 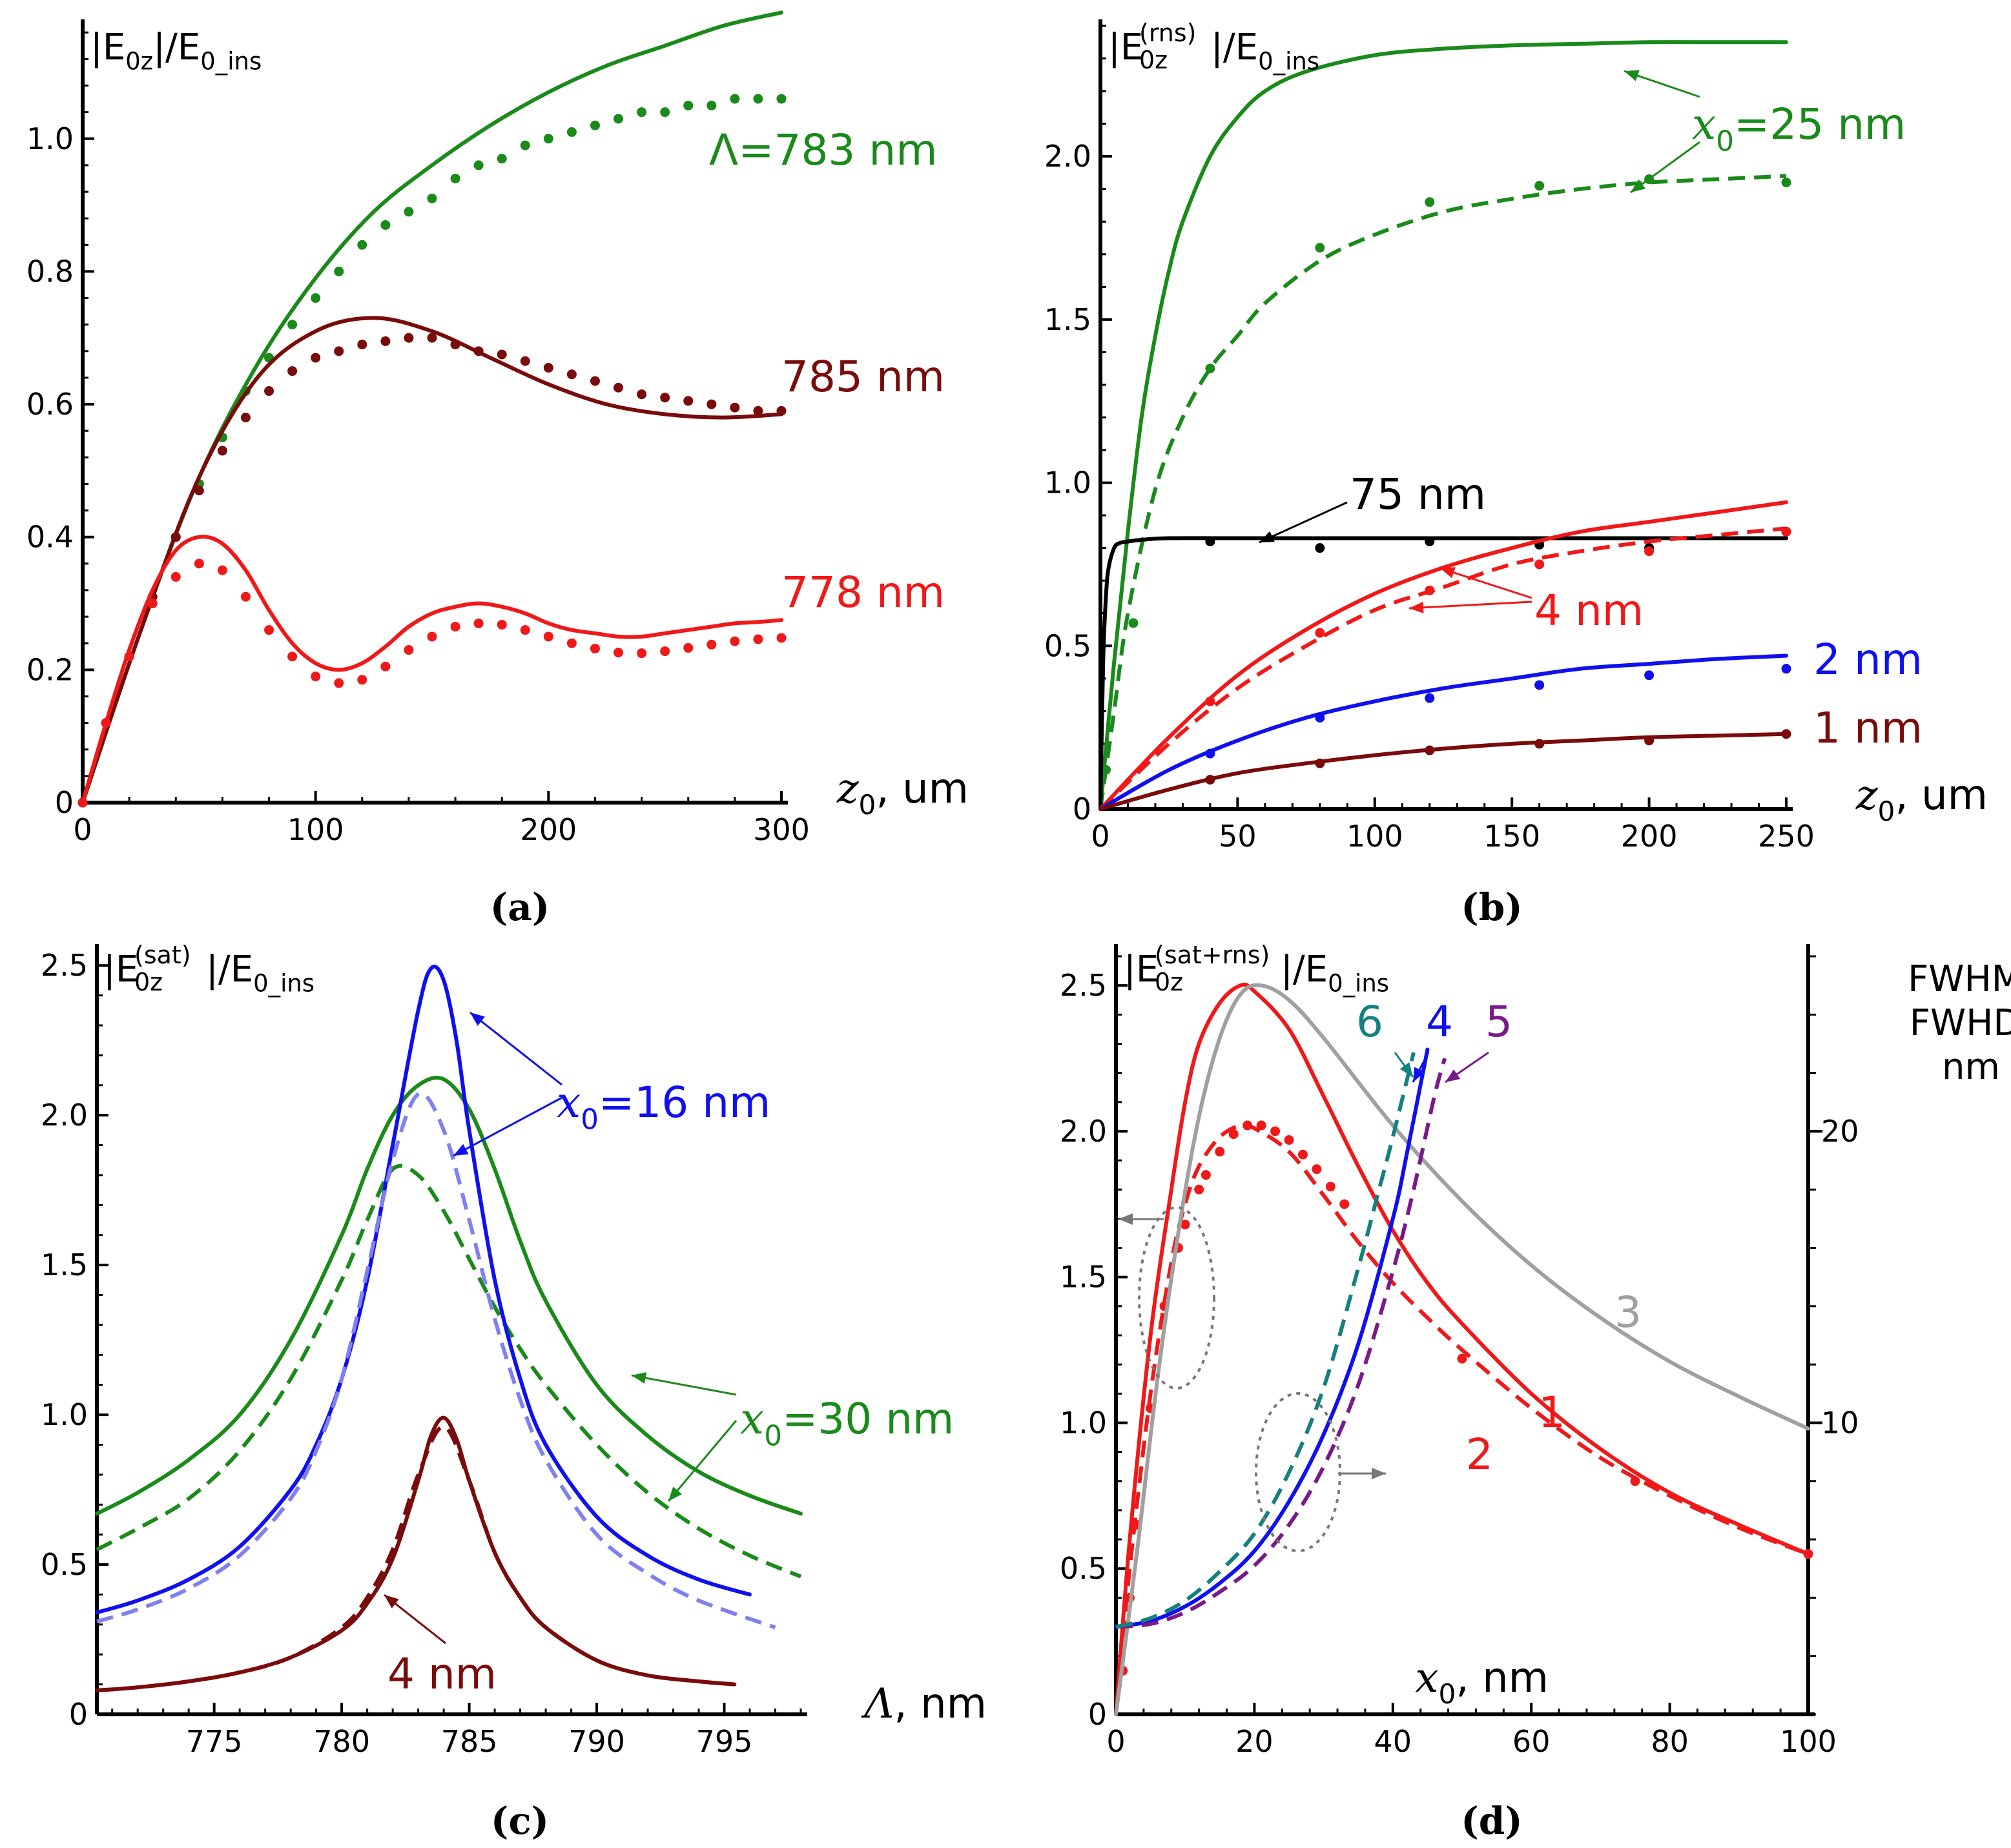 What do you see at coordinates (1868, 728) in the screenshot?
I see `annotation-b-4: 1 nm` at bounding box center [1868, 728].